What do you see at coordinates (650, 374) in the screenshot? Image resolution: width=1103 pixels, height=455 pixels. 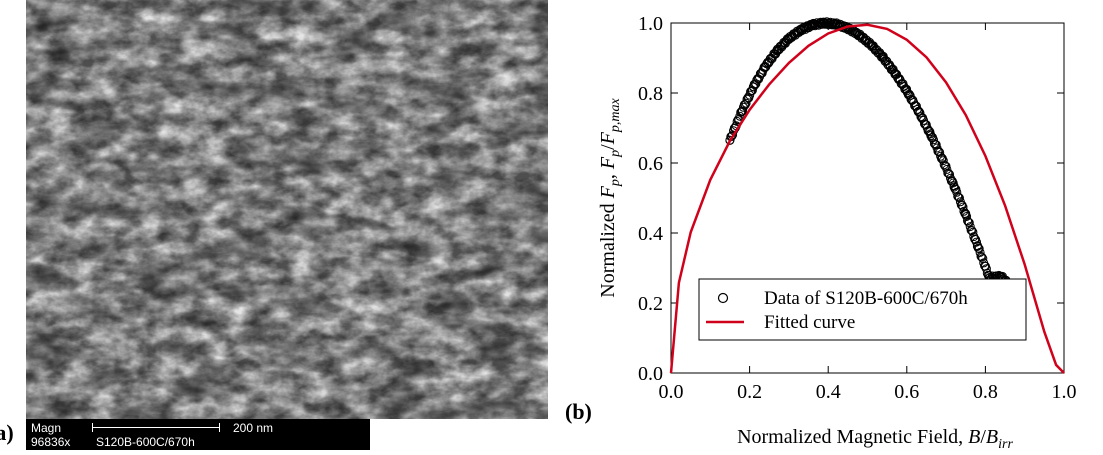 I see `y-tick-label: 0.0` at bounding box center [650, 374].